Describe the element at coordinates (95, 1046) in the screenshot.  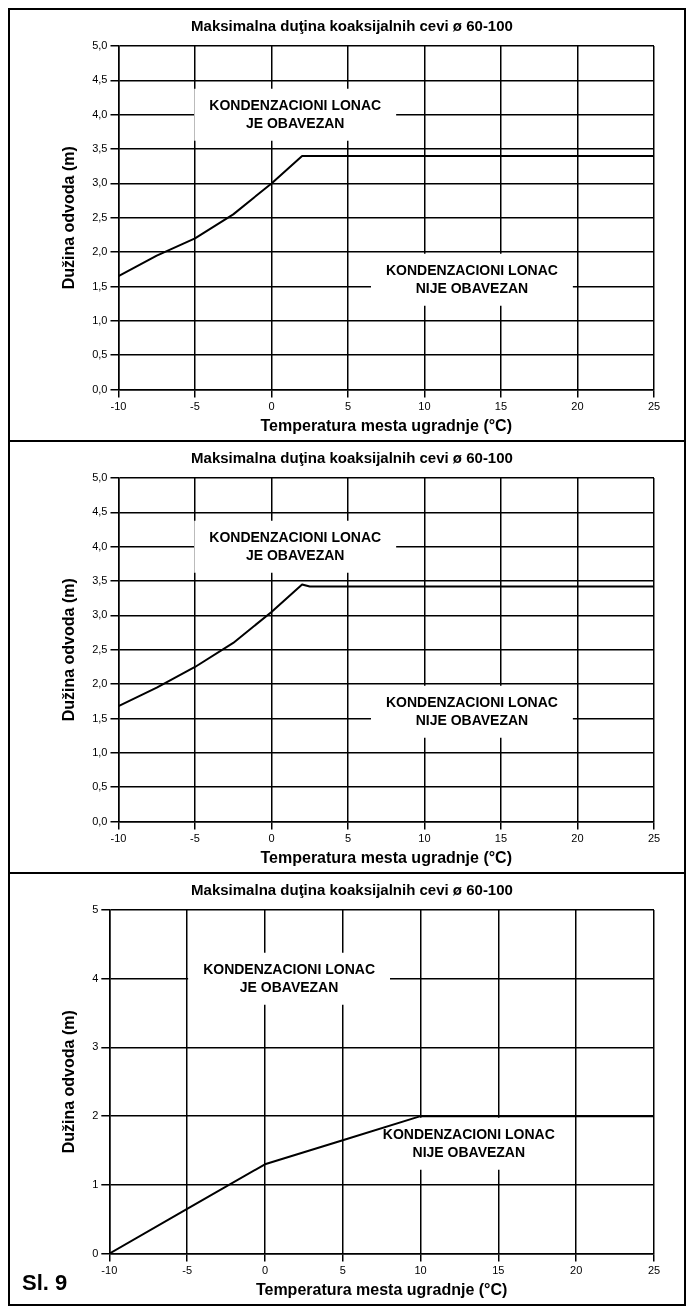
I see `y-tick-label: 3` at that location.